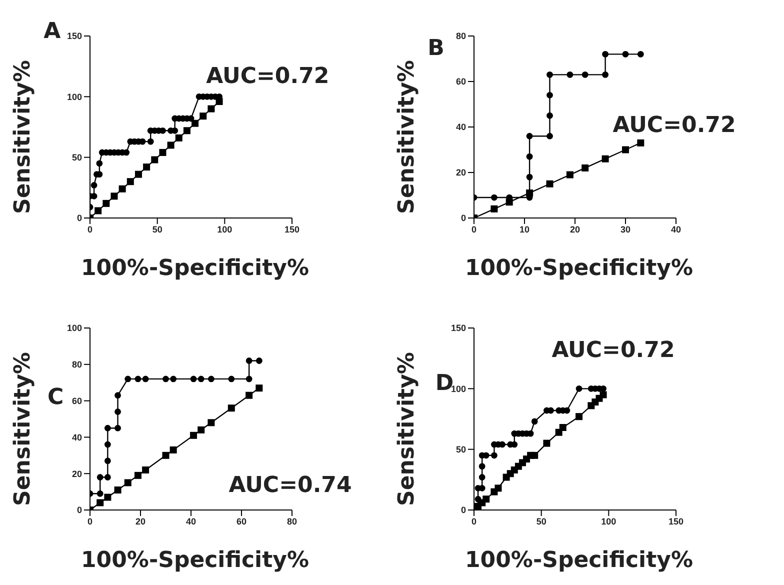 This screenshot has width=784, height=585. Describe the element at coordinates (524, 229) in the screenshot. I see `x-tick-label: 10` at that location.